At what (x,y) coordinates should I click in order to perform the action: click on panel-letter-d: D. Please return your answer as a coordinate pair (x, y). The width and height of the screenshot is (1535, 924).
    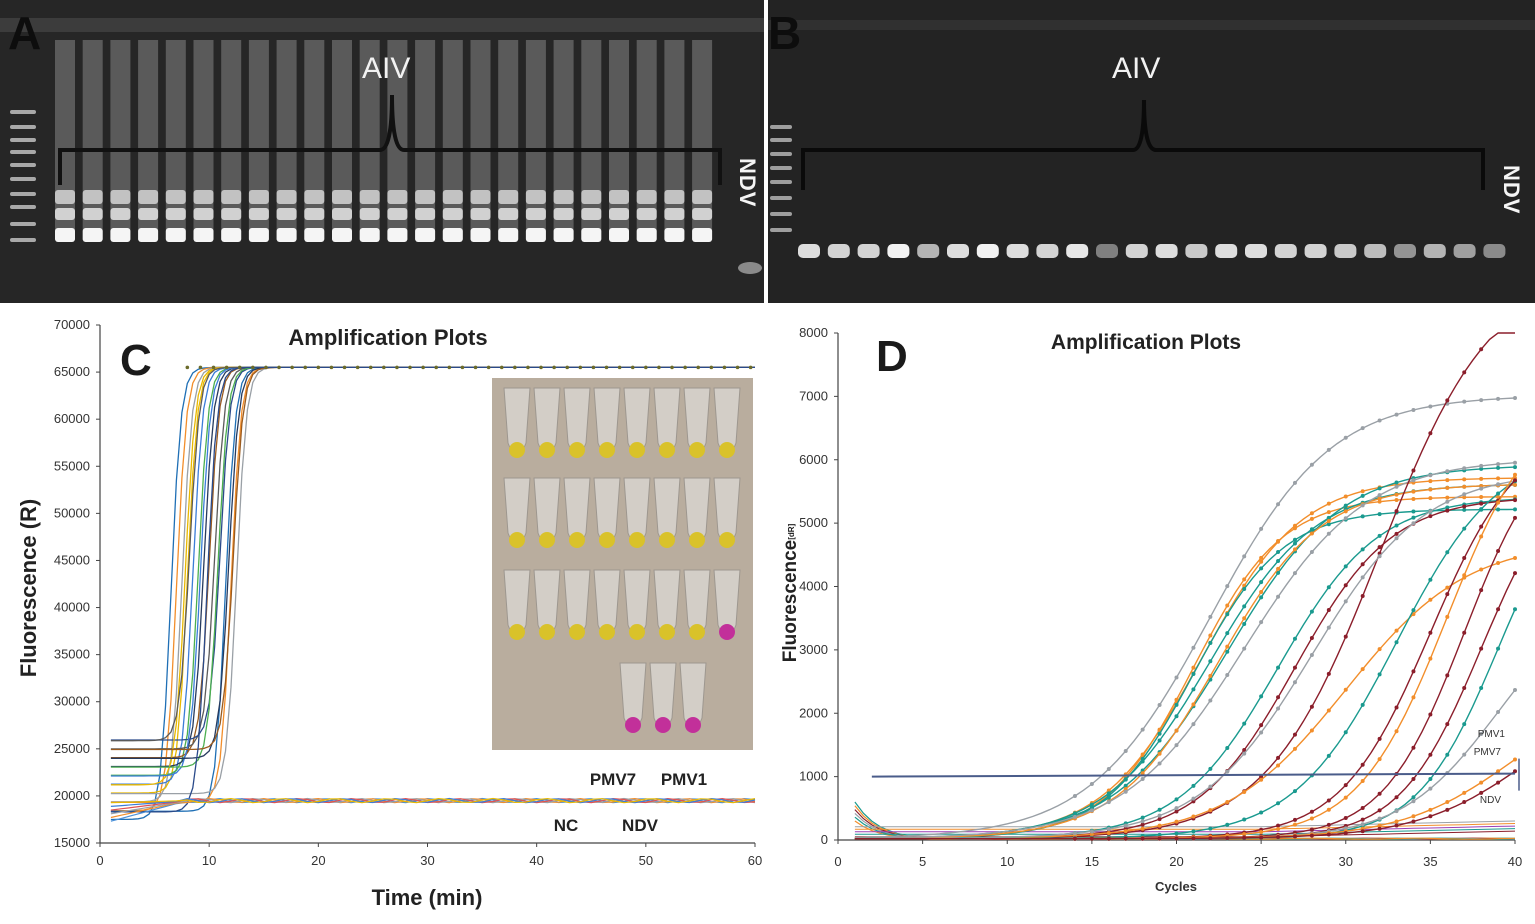
    Looking at the image, I should click on (892, 356).